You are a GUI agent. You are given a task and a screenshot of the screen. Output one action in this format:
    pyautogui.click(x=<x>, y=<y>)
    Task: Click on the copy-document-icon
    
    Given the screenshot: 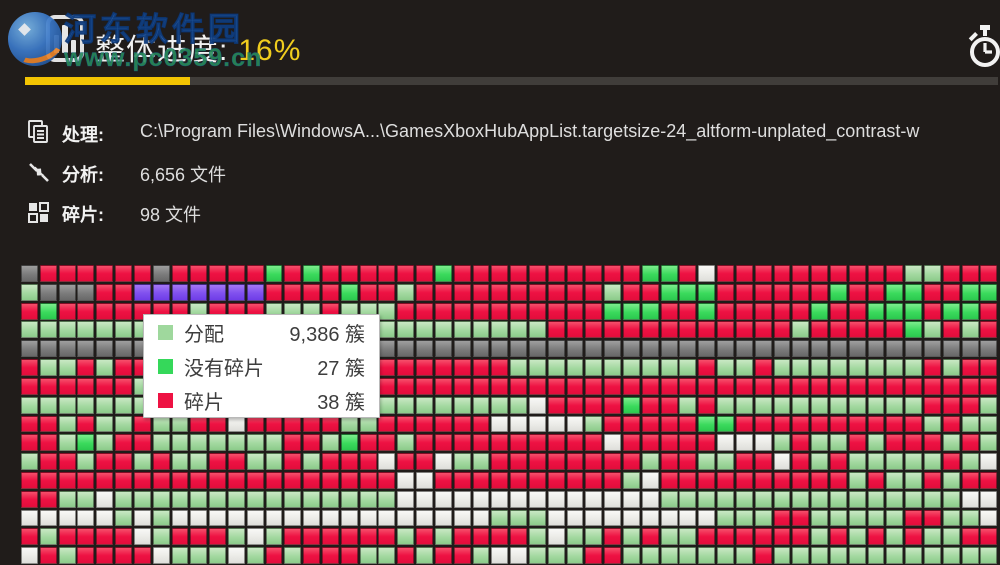 What is the action you would take?
    pyautogui.click(x=39, y=132)
    